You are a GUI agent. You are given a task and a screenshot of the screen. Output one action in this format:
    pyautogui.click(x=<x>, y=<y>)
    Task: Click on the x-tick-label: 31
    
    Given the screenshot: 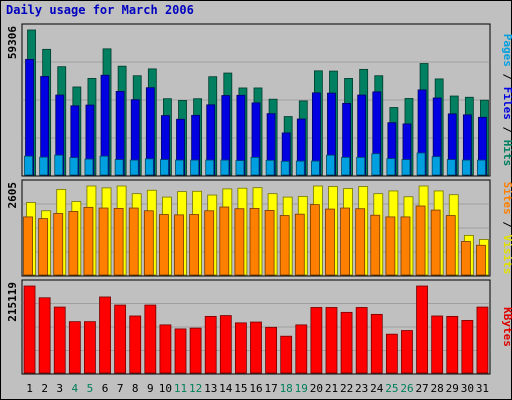 What is the action you would take?
    pyautogui.click(x=482, y=388)
    